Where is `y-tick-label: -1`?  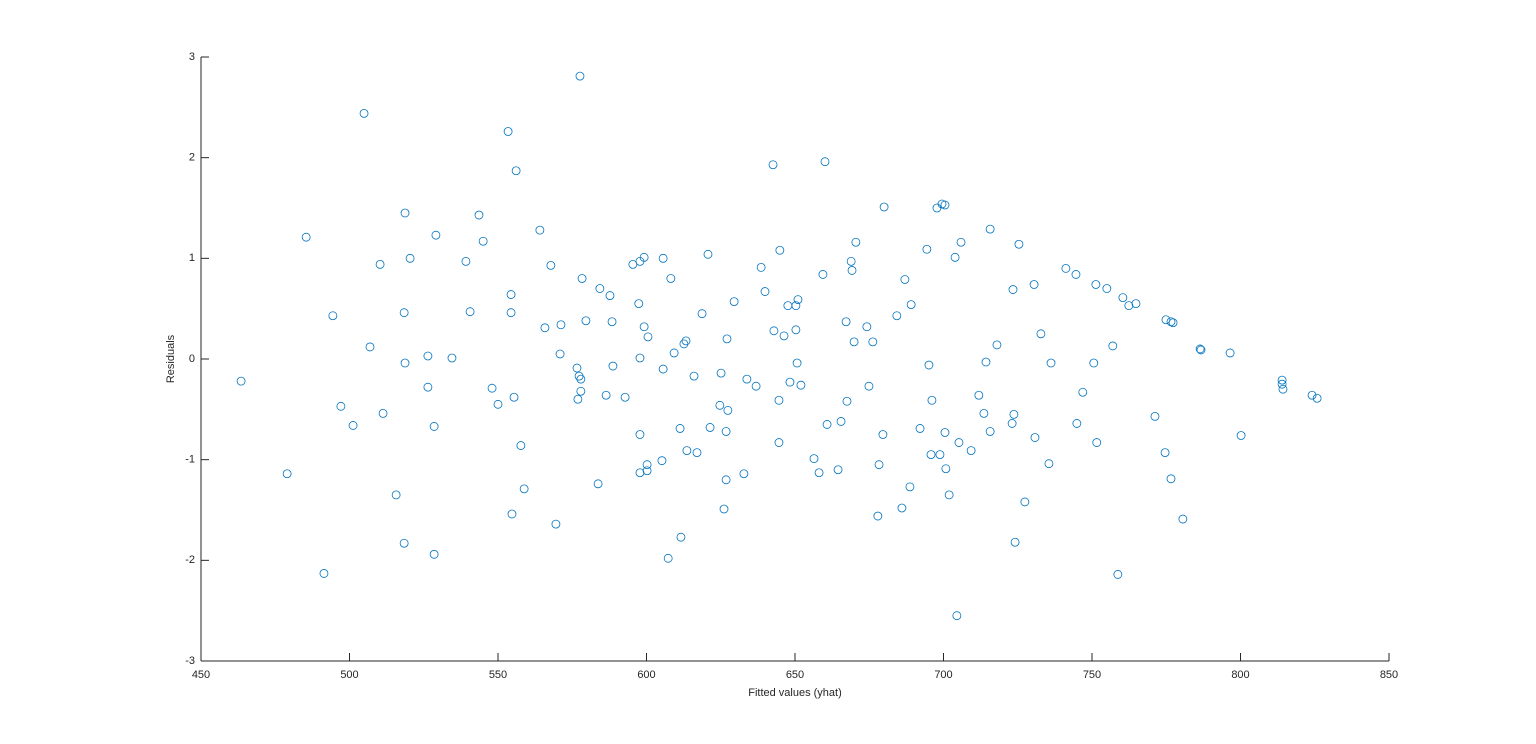
y-tick-label: -1 is located at coordinates (190, 460).